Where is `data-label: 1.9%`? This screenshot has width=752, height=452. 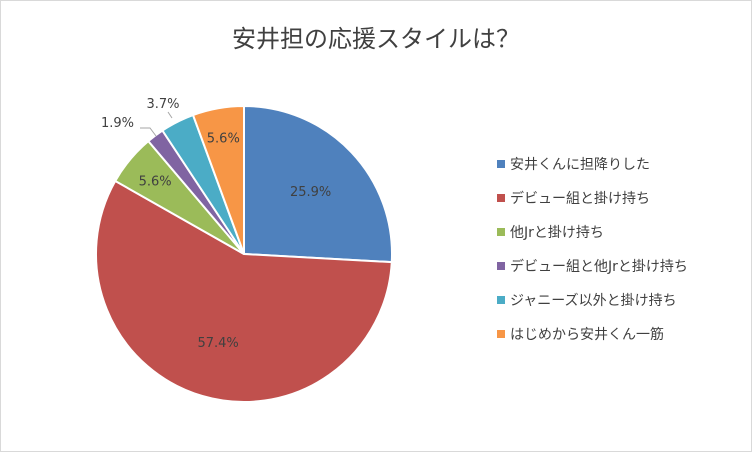
data-label: 1.9% is located at coordinates (117, 123).